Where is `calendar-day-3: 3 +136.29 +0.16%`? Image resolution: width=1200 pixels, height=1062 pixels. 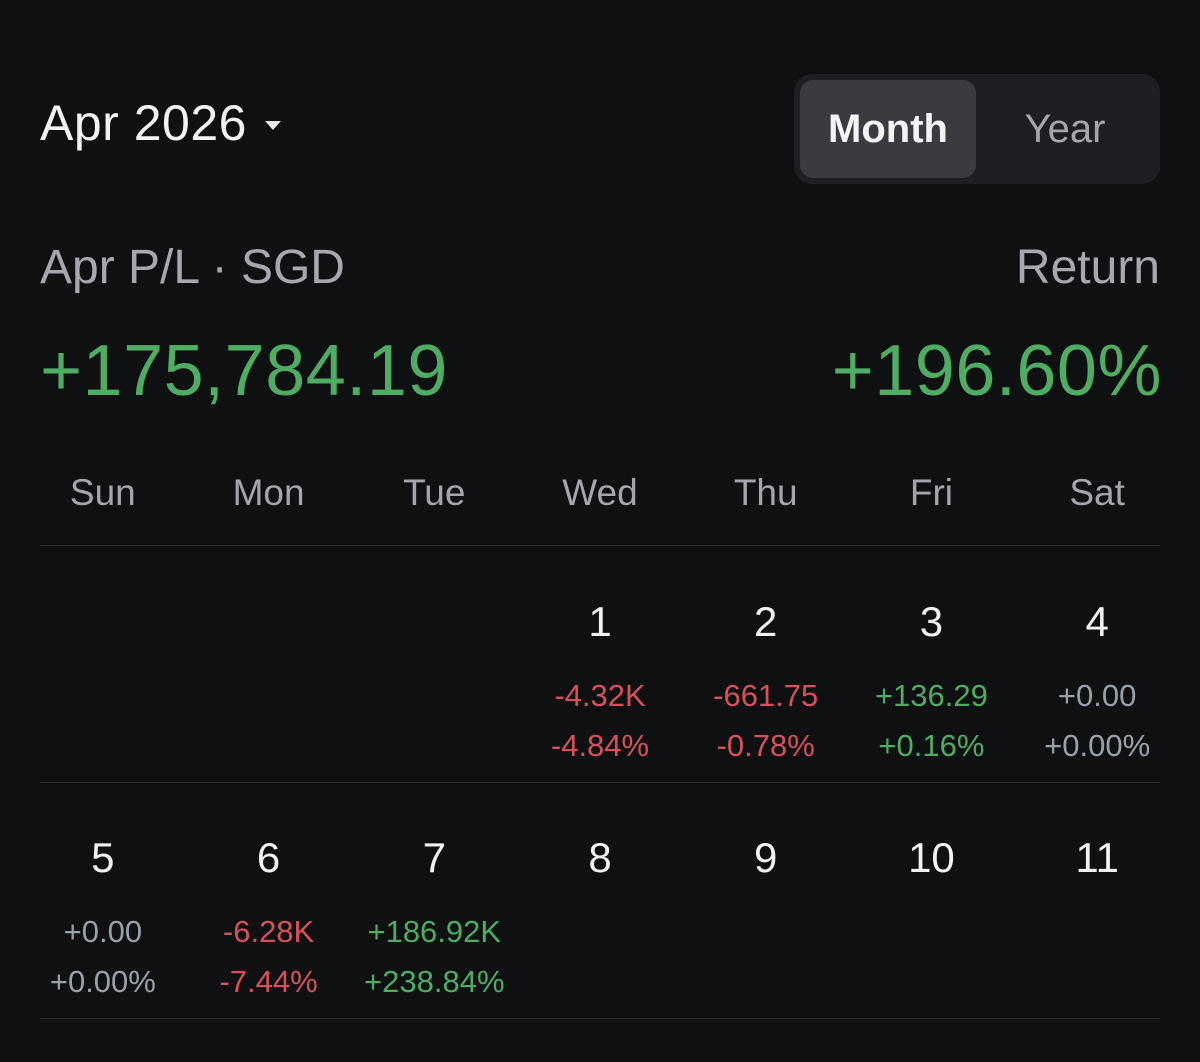
calendar-day-3: 3 +136.29 +0.16% is located at coordinates (932, 698).